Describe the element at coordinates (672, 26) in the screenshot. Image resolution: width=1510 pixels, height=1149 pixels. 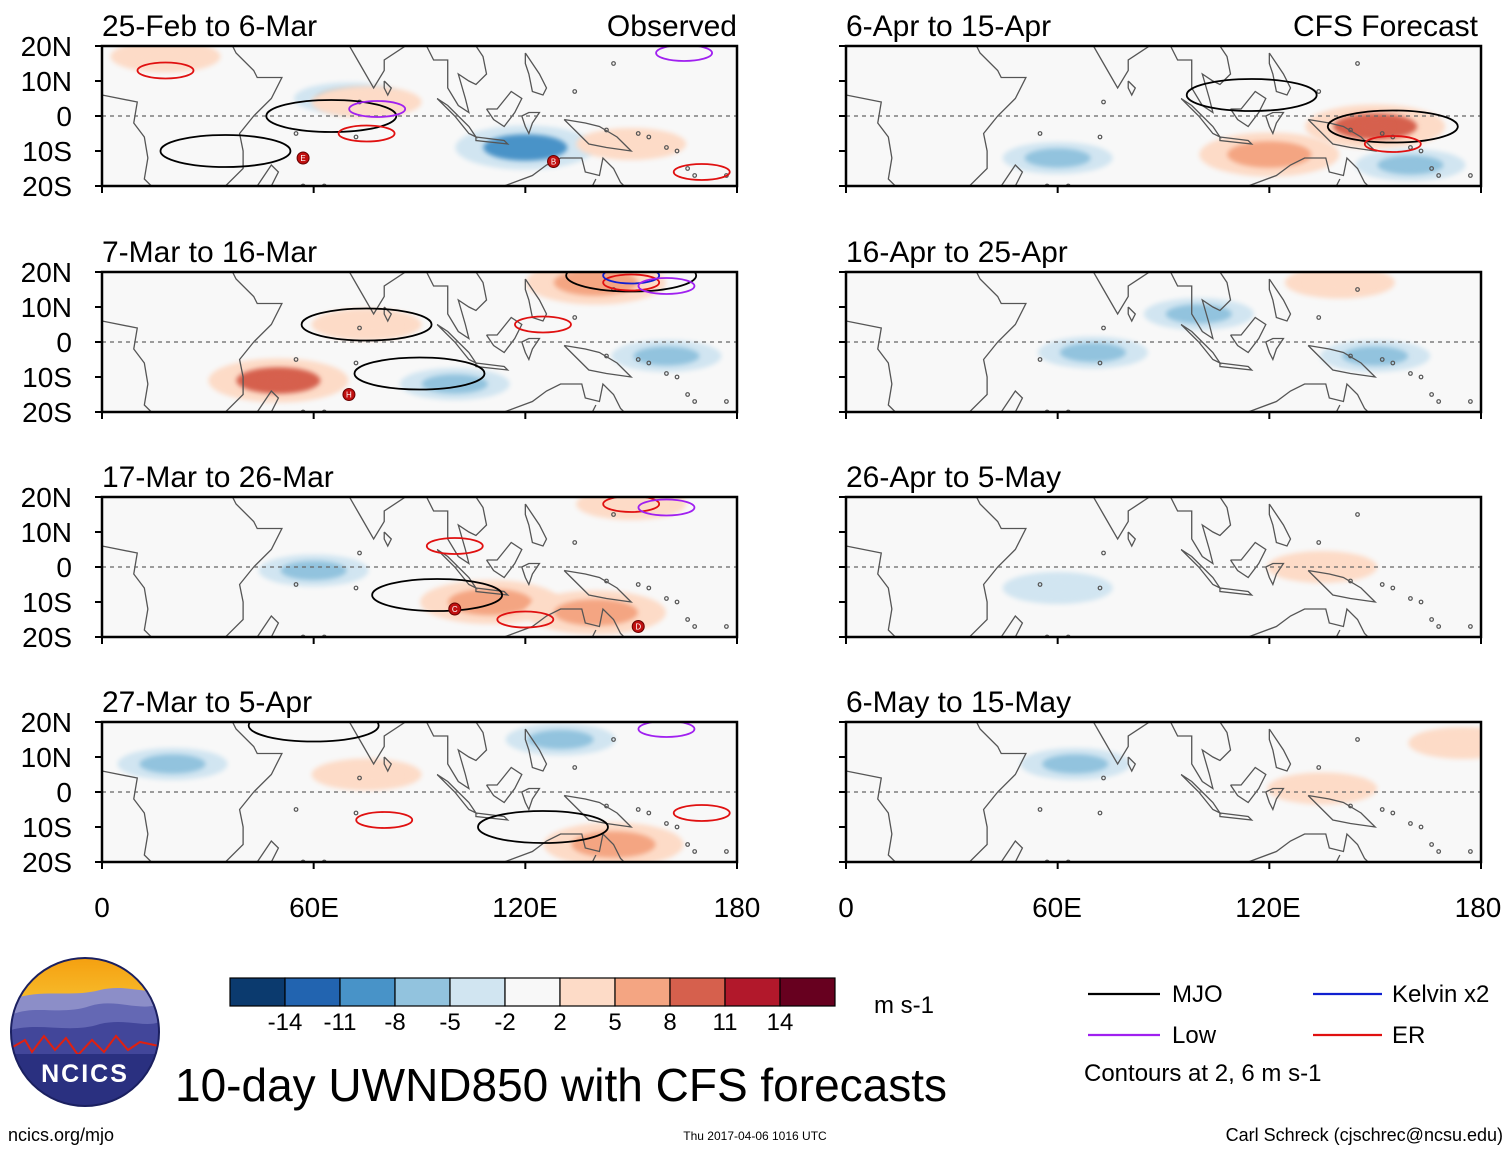
I see `column-header-observed: Observed` at that location.